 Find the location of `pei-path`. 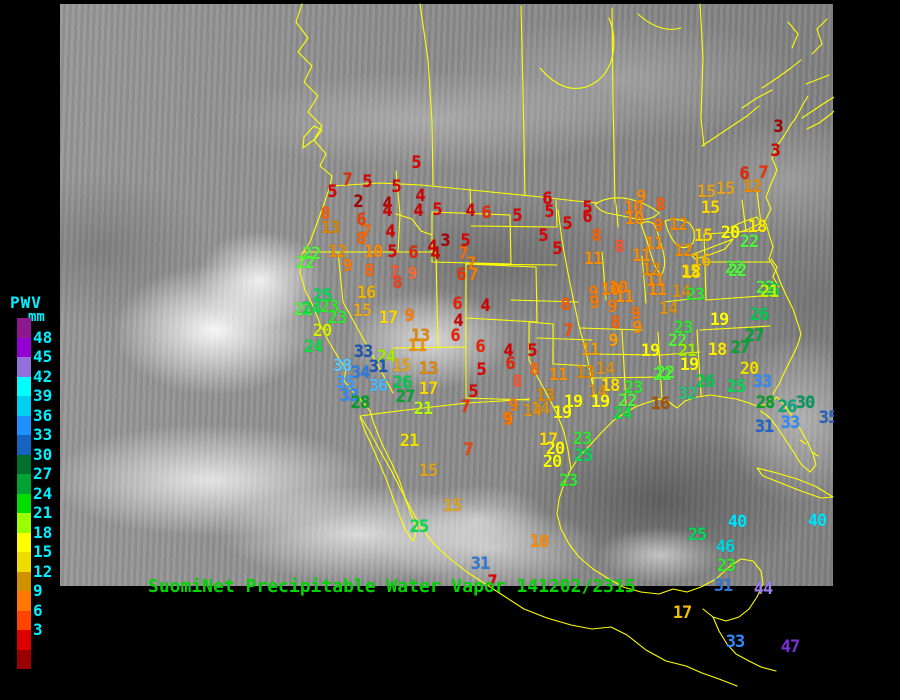

pei-path is located at coordinates (817, 79).